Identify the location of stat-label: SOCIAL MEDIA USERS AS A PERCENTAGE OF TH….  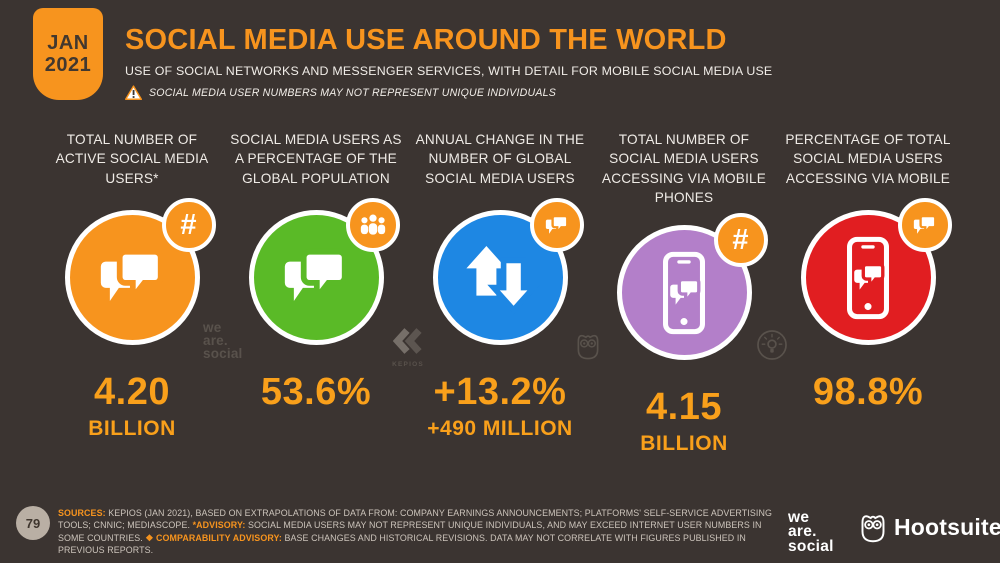
(316, 159).